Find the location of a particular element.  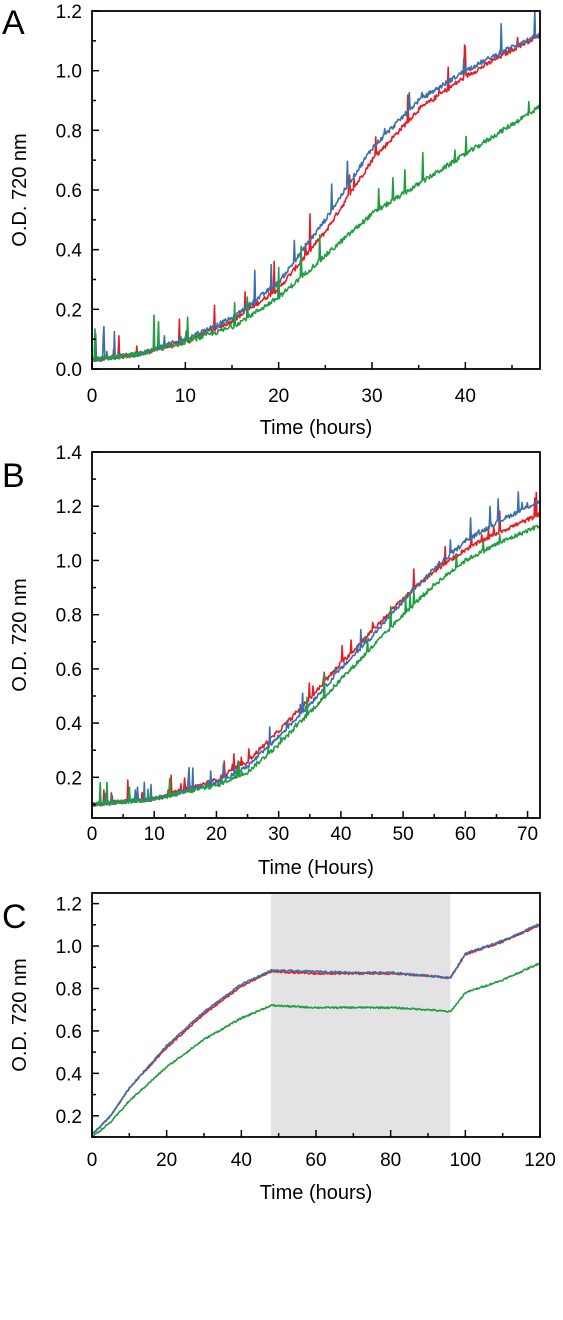

panel-letter: C is located at coordinates (14, 917).